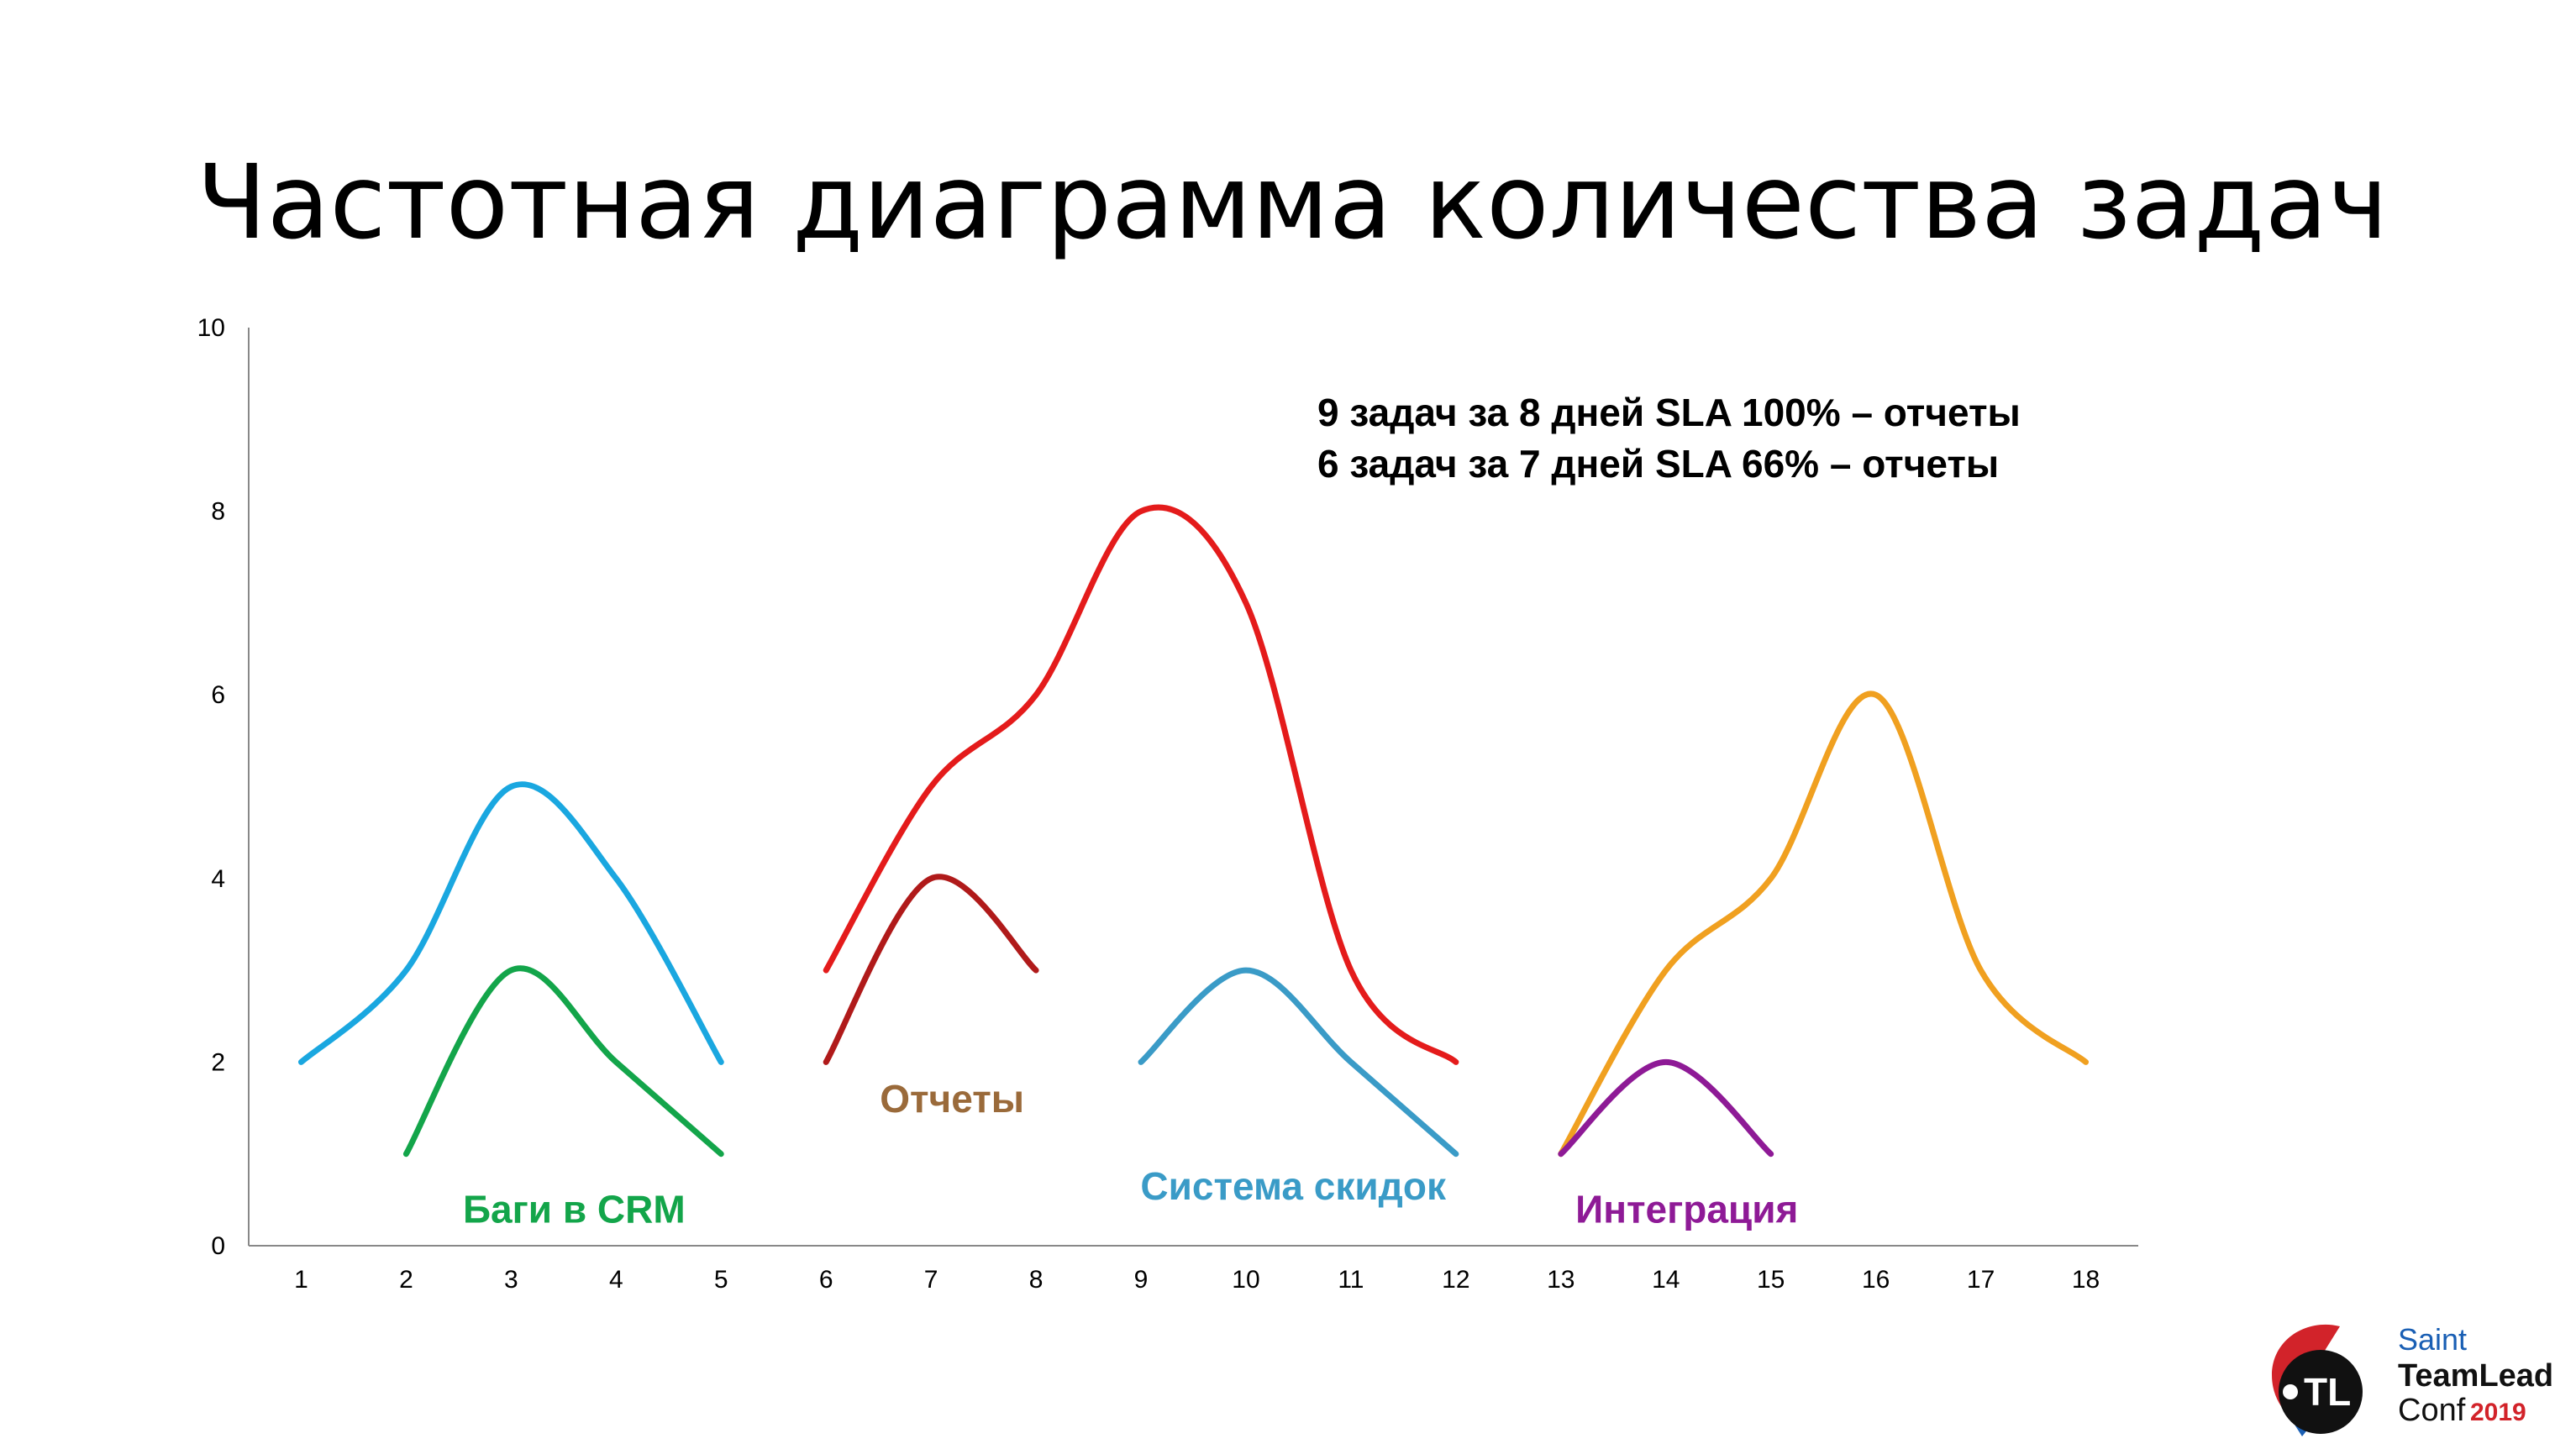 The width and height of the screenshot is (2576, 1449). What do you see at coordinates (1293, 1186) in the screenshot?
I see `series-label-3: Система скидок` at bounding box center [1293, 1186].